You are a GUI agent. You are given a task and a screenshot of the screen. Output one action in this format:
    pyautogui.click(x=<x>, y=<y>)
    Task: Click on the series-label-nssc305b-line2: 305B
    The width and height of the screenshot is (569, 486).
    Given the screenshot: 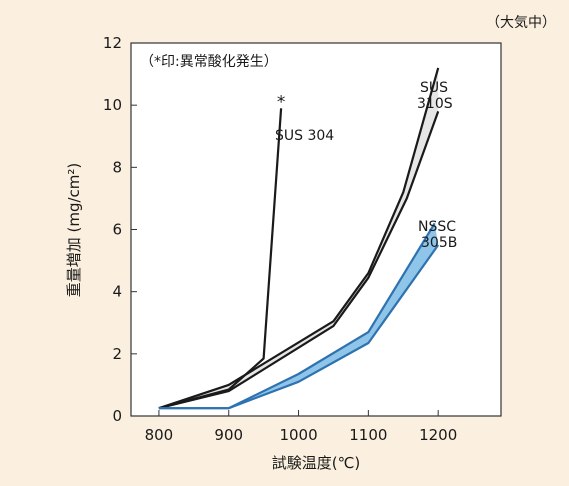 What is the action you would take?
    pyautogui.click(x=439, y=243)
    